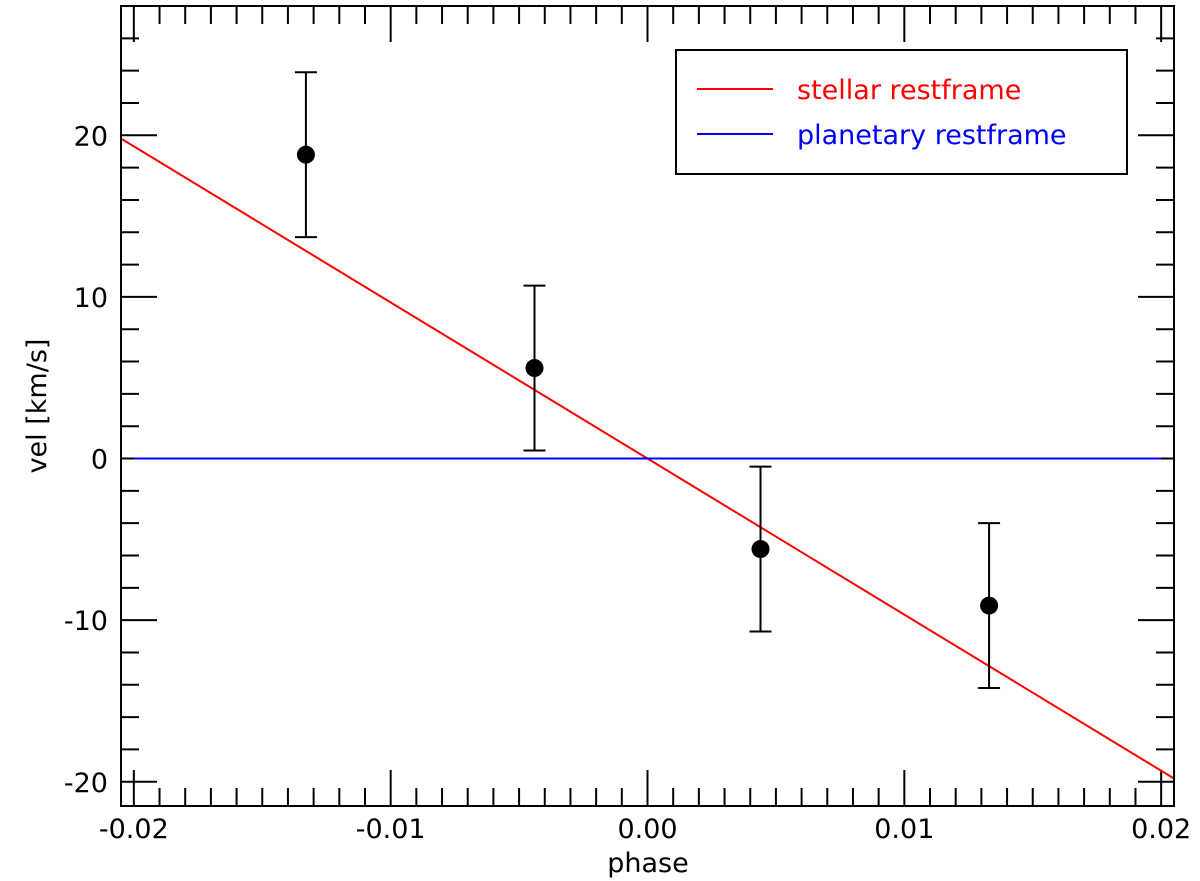 This screenshot has width=1200, height=881. What do you see at coordinates (904, 829) in the screenshot?
I see `x-tick-label: 0.01` at bounding box center [904, 829].